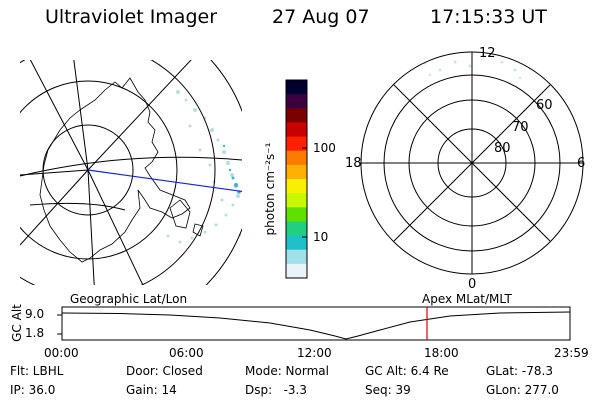  Describe the element at coordinates (519, 371) in the screenshot. I see `glat-value: GLat: -78.3` at that location.